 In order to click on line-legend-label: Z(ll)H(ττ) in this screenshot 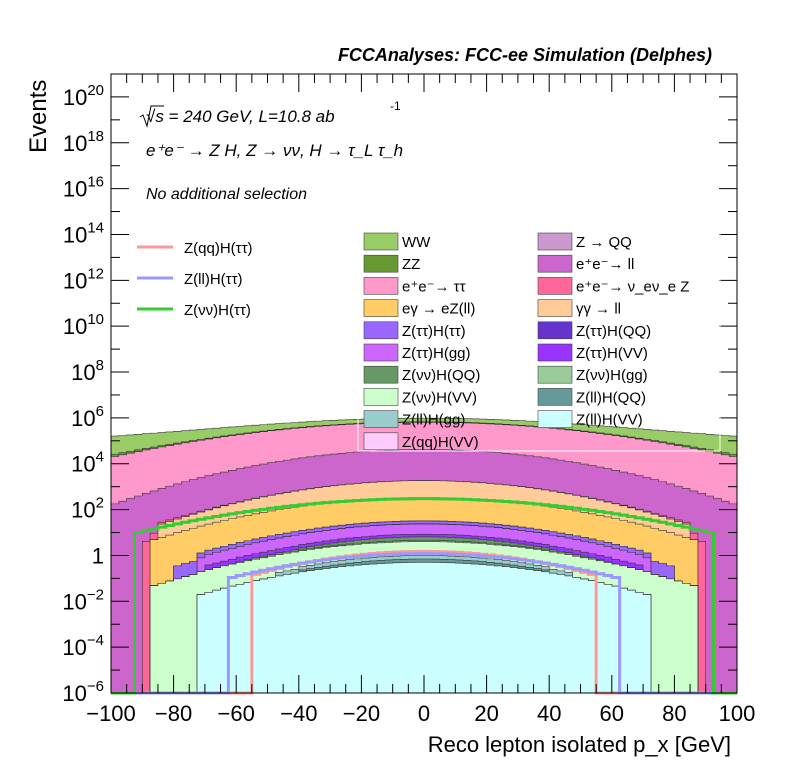, I will do `click(213, 279)`.